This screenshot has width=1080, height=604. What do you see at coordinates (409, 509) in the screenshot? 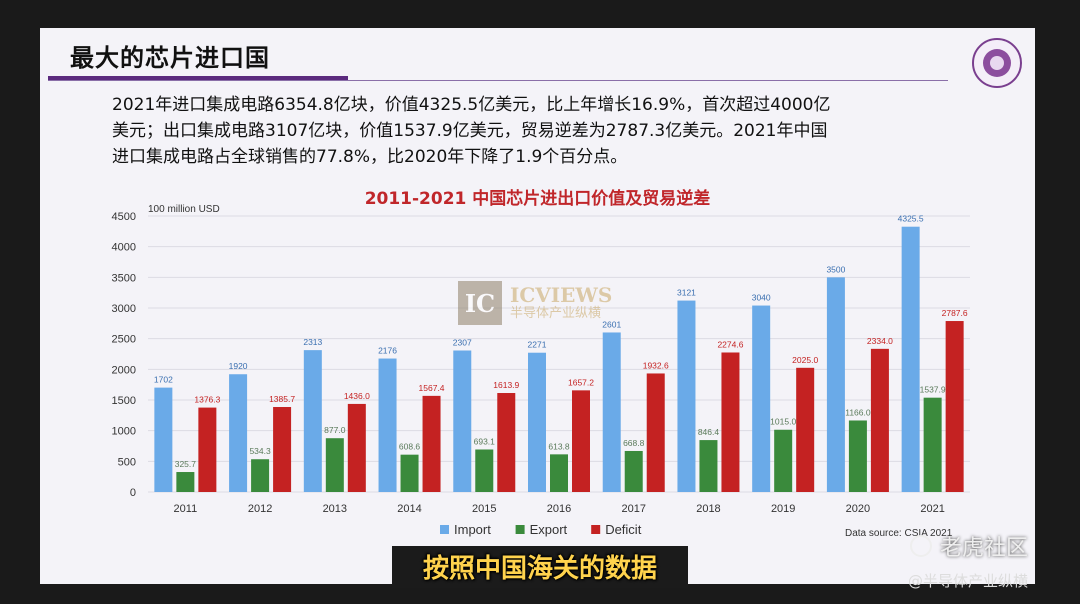
I see `x-tick-label: 2014` at bounding box center [409, 509].